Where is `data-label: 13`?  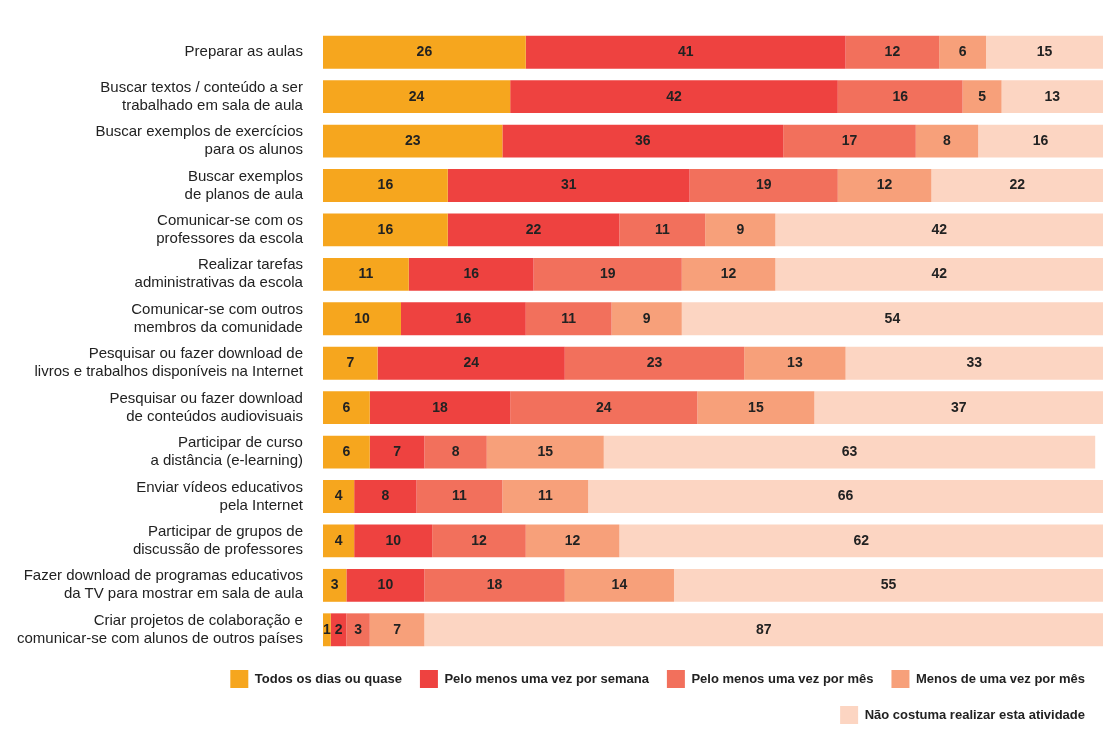 data-label: 13 is located at coordinates (1052, 95).